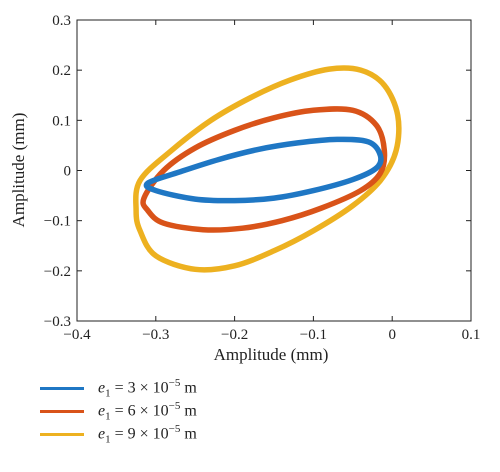 Image resolution: width=500 pixels, height=472 pixels. I want to click on x-tick-label: 0.1, so click(471, 335).